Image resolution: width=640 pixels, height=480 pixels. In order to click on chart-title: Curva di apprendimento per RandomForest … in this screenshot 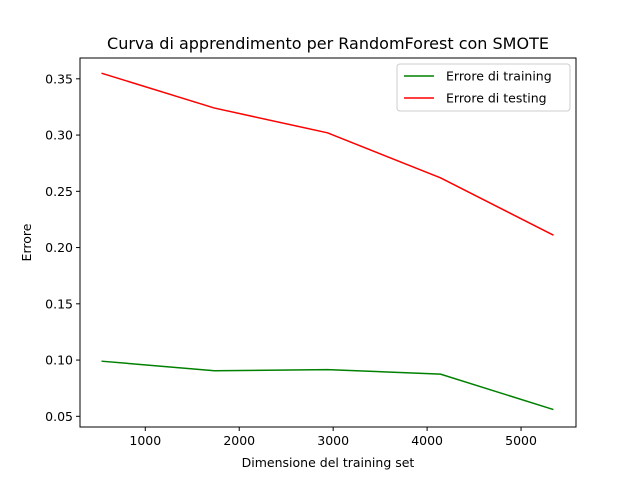, I will do `click(328, 43)`.